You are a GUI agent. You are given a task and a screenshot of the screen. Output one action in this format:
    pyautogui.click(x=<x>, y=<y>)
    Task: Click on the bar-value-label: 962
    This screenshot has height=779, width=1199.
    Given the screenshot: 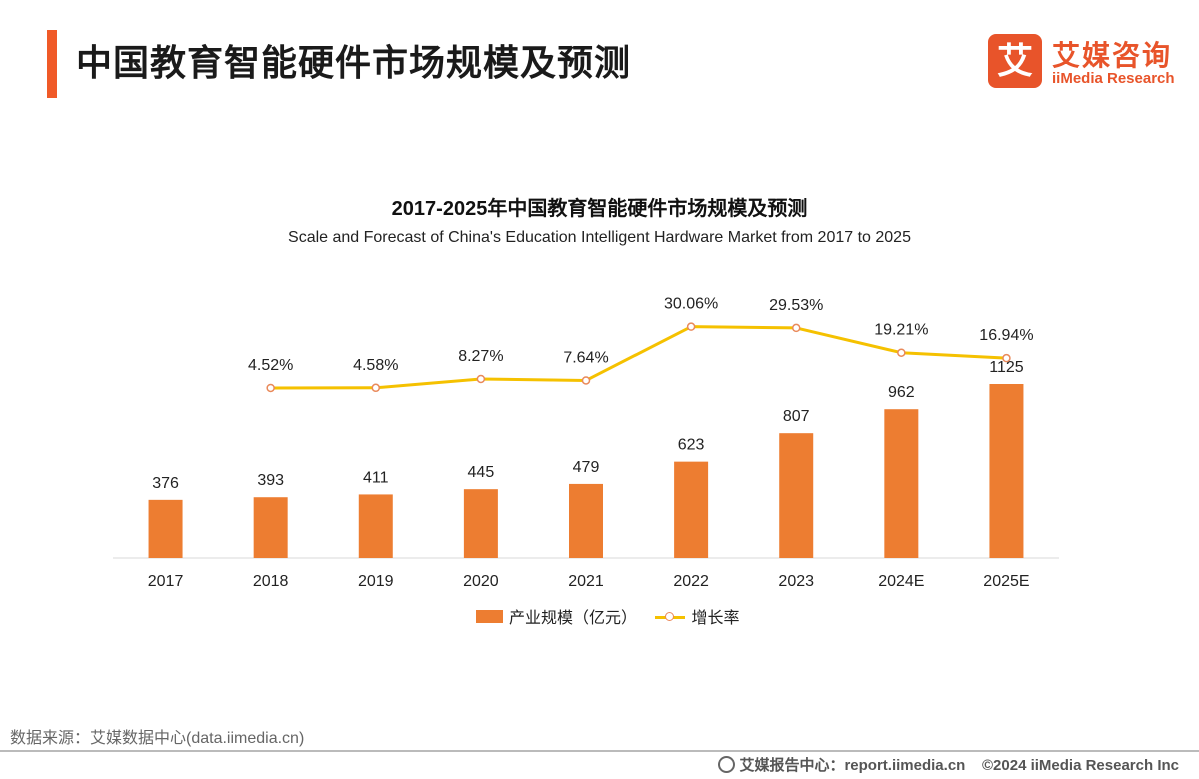 What is the action you would take?
    pyautogui.click(x=901, y=392)
    